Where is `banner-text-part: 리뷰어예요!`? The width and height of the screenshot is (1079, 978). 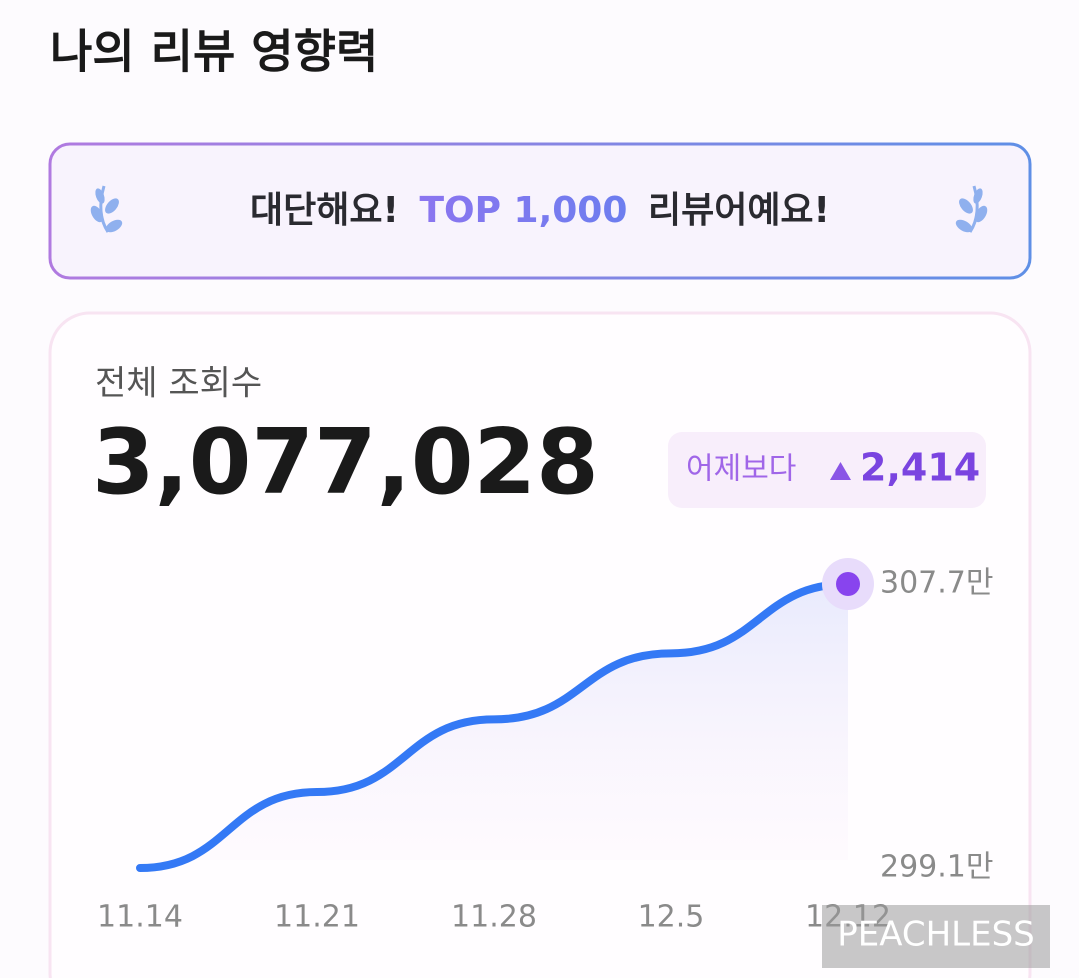
banner-text-part: 리뷰어예요! is located at coordinates (739, 210).